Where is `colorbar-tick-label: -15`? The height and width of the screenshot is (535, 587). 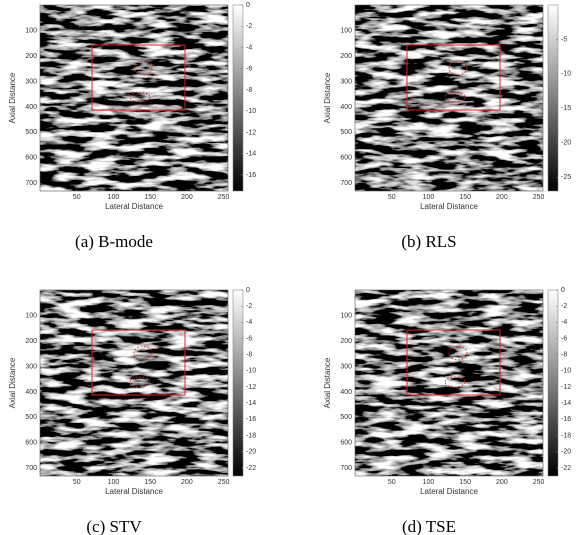 colorbar-tick-label: -15 is located at coordinates (566, 108).